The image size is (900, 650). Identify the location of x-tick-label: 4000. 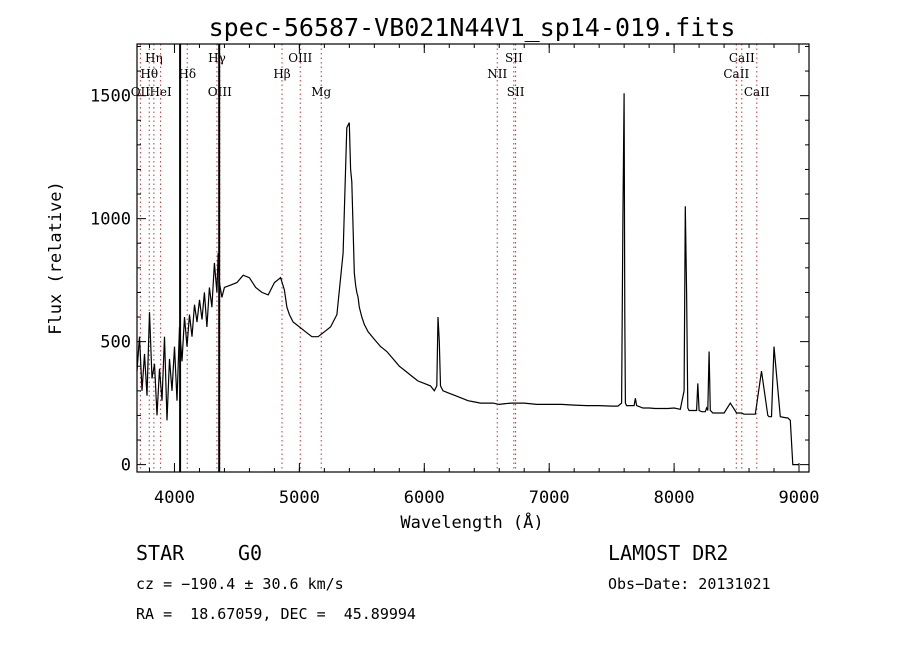
(174, 498).